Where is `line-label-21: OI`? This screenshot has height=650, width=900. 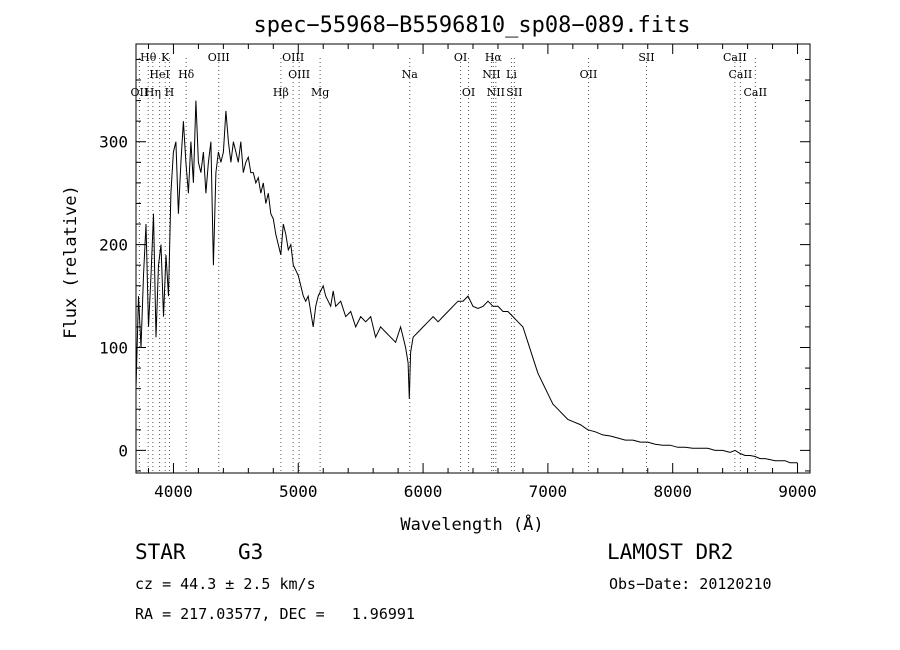 line-label-21: OI is located at coordinates (468, 92).